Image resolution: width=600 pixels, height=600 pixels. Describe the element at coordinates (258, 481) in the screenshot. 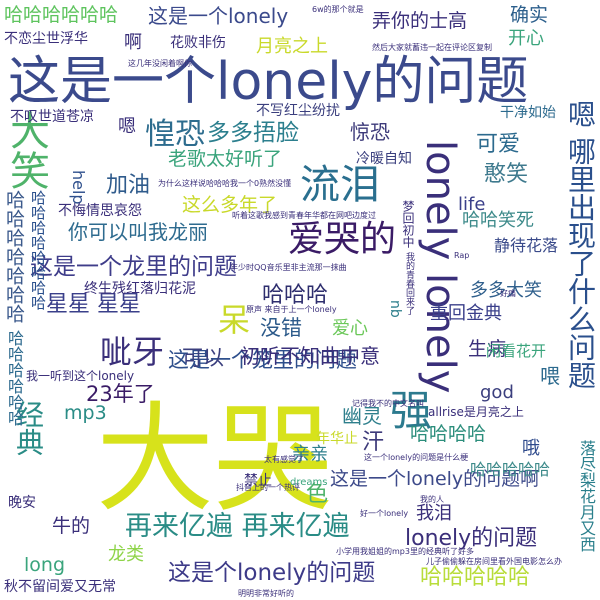

I see `word-forbid: 禁止` at that location.